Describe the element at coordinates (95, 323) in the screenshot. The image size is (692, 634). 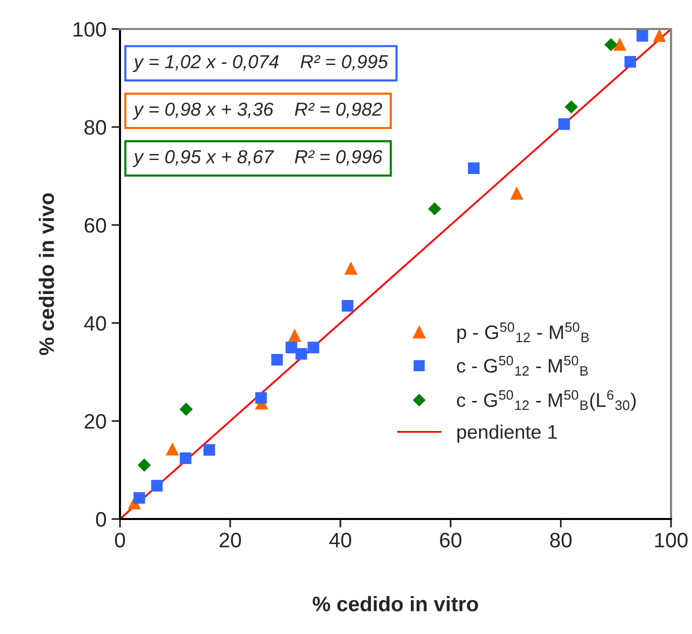
I see `y-tick-label: 40` at that location.